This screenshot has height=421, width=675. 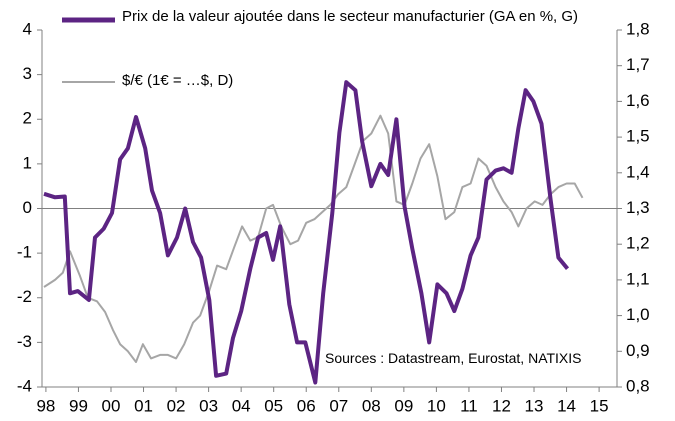 What do you see at coordinates (111, 405) in the screenshot?
I see `x-tick-label: 00` at bounding box center [111, 405].